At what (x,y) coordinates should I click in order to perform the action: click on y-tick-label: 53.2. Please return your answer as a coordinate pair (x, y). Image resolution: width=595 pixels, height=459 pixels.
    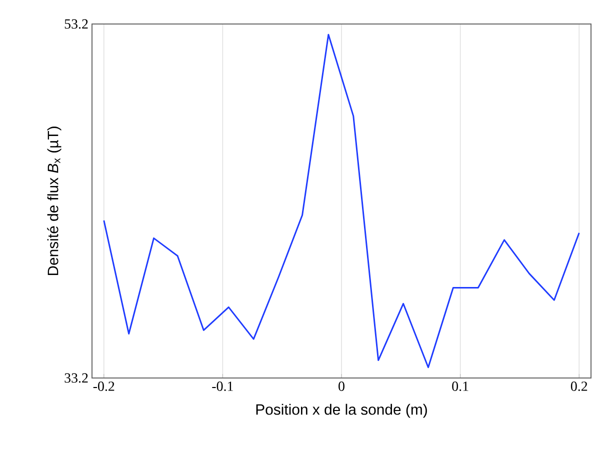
    Looking at the image, I should click on (76, 24).